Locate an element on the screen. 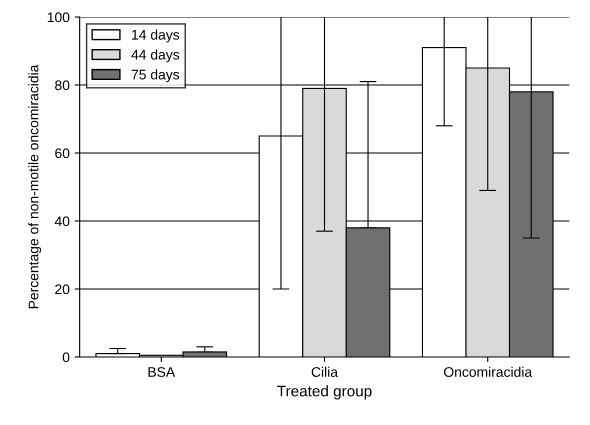 The width and height of the screenshot is (590, 425). legend-label: 44 days is located at coordinates (155, 55).